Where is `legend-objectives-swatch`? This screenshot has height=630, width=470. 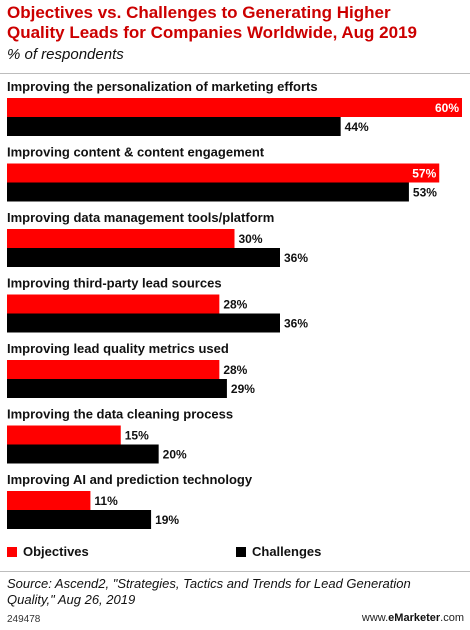
legend-objectives-swatch is located at coordinates (12, 551).